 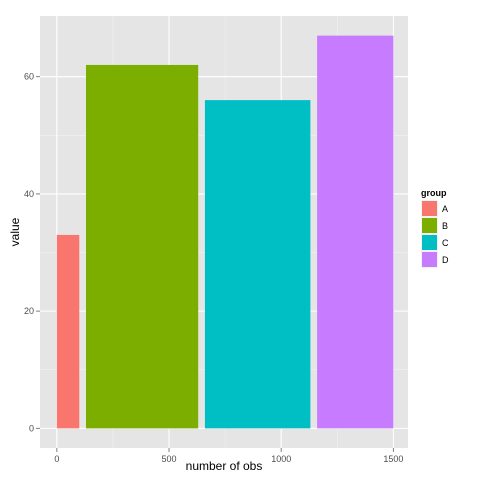 What do you see at coordinates (31, 428) in the screenshot?
I see `y-tick-label: 0` at bounding box center [31, 428].